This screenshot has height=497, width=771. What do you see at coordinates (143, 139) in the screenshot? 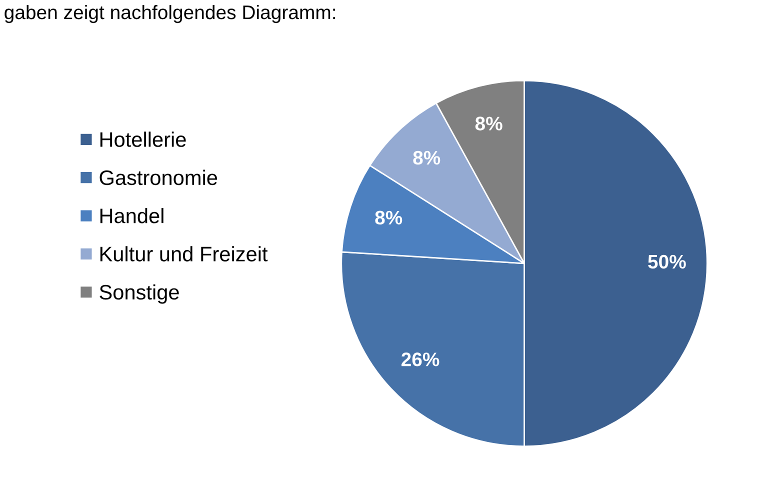
I see `legend-label: Hotellerie` at bounding box center [143, 139].